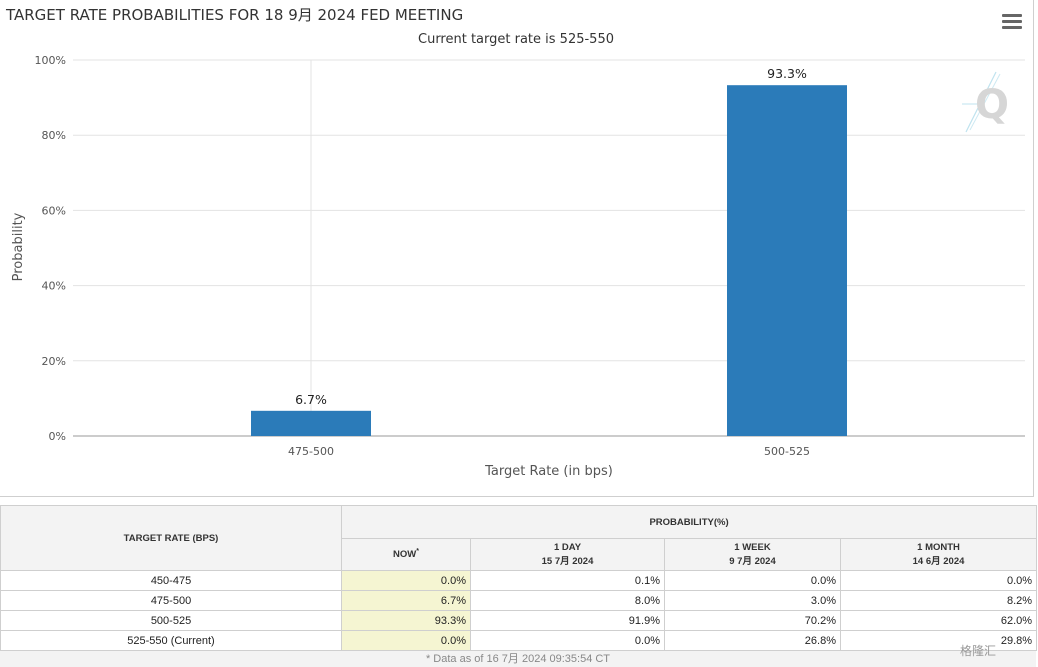 The height and width of the screenshot is (667, 1038). What do you see at coordinates (567, 580) in the screenshot?
I see `1-day-cell: 0.1%` at bounding box center [567, 580].